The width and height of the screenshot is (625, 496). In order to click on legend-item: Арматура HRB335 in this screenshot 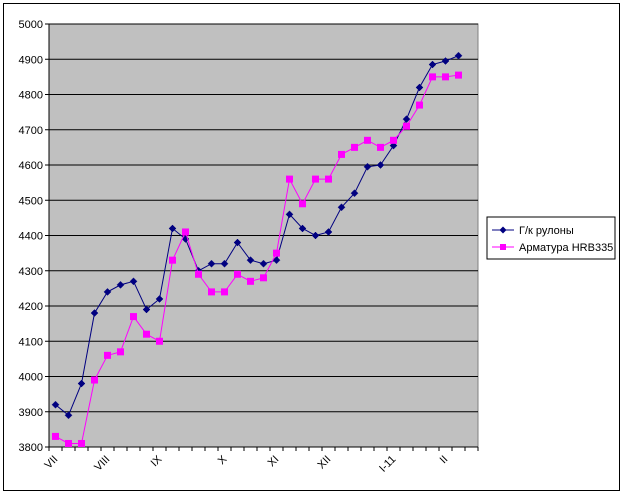, I will do `click(552, 248)`.